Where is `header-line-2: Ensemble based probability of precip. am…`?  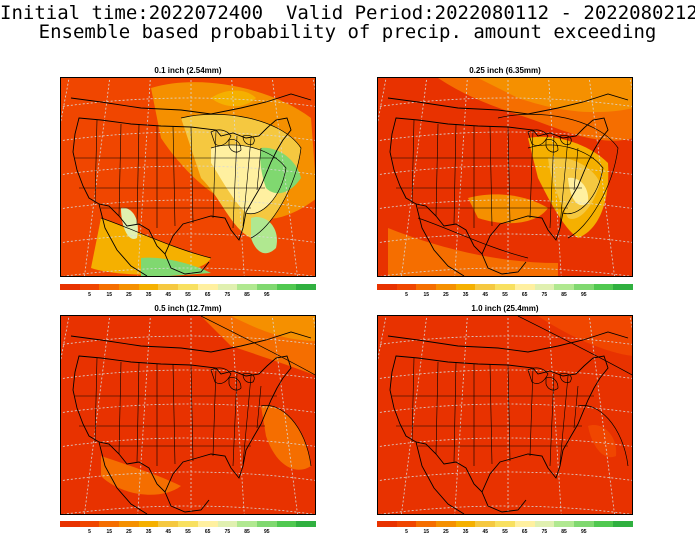 header-line-2: Ensemble based probability of precip. am… is located at coordinates (347, 32).